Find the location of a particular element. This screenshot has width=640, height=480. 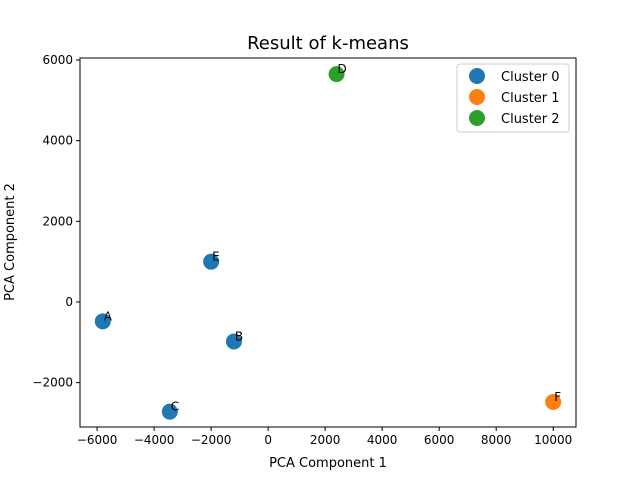

scatter-point-F is located at coordinates (553, 401).